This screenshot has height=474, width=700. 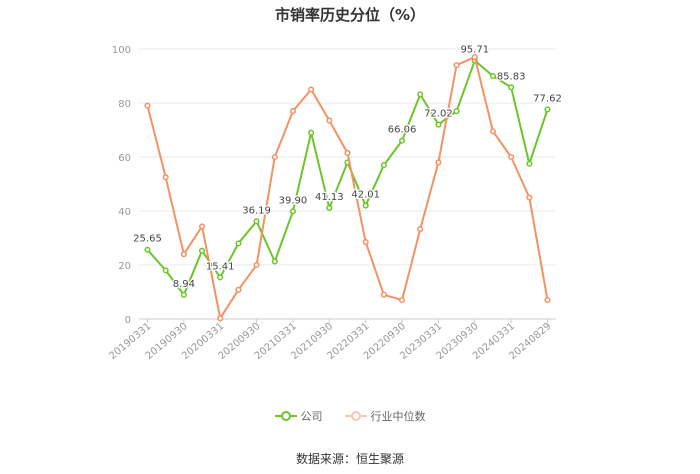 What do you see at coordinates (124, 104) in the screenshot?
I see `y-tick-label: 80` at bounding box center [124, 104].